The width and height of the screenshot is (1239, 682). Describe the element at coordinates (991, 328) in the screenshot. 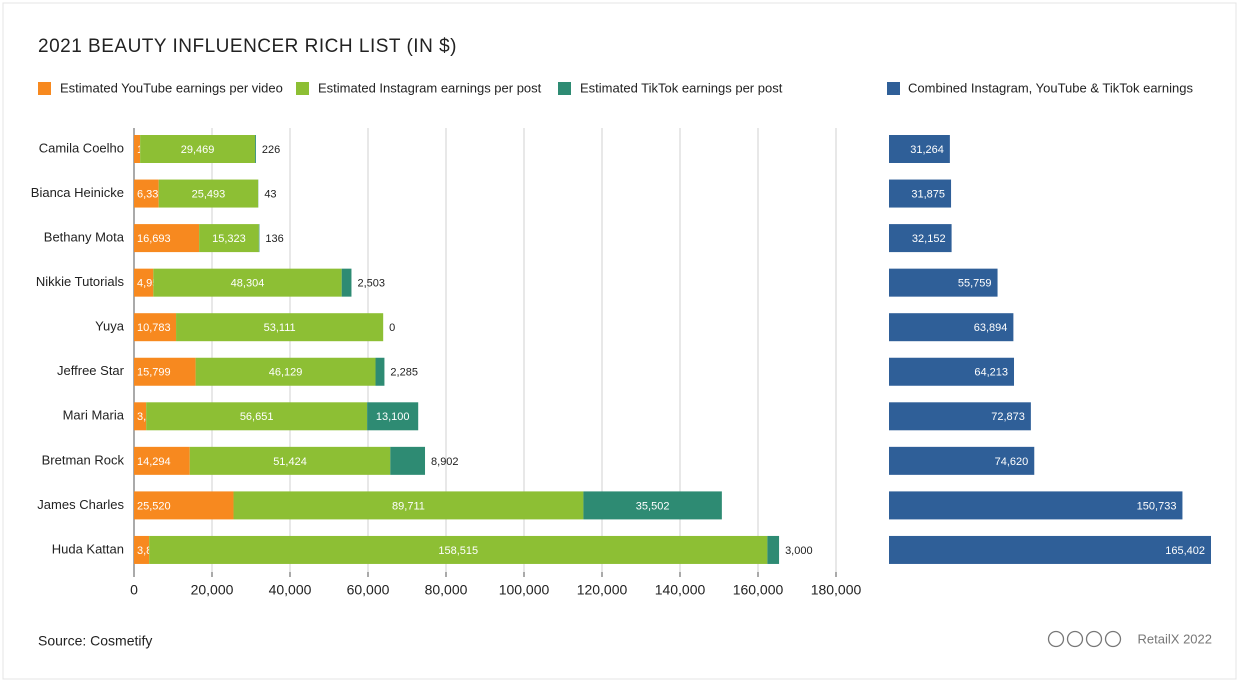

I see `value-label: 63,894` at that location.